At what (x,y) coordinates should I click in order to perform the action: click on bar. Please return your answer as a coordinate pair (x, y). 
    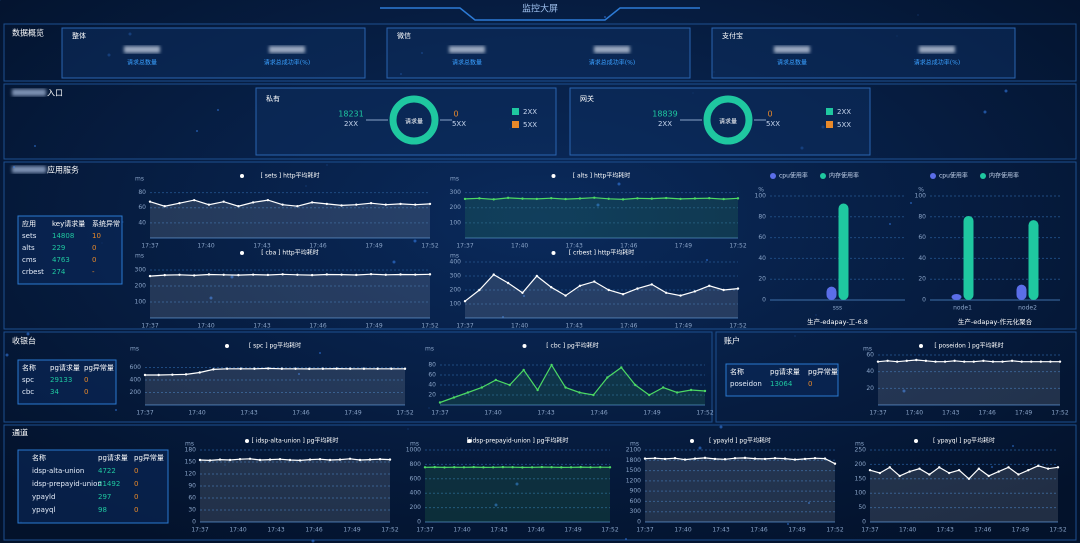
    Looking at the image, I should click on (843, 251).